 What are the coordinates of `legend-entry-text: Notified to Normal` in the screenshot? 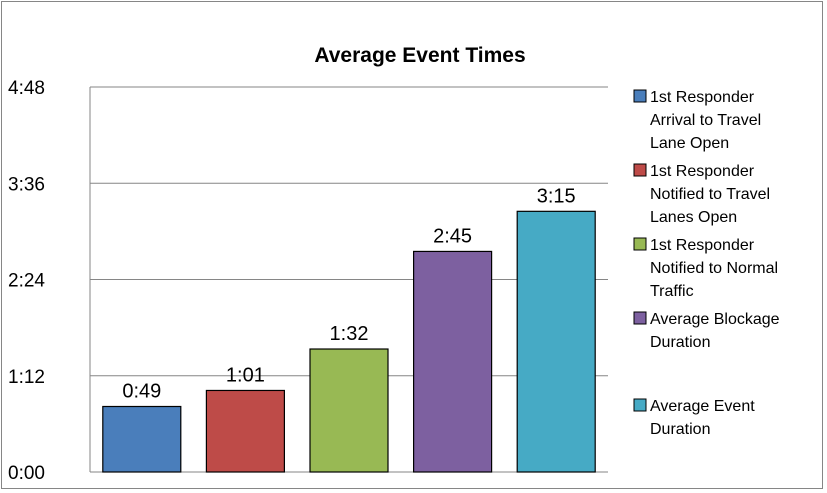 It's located at (714, 268).